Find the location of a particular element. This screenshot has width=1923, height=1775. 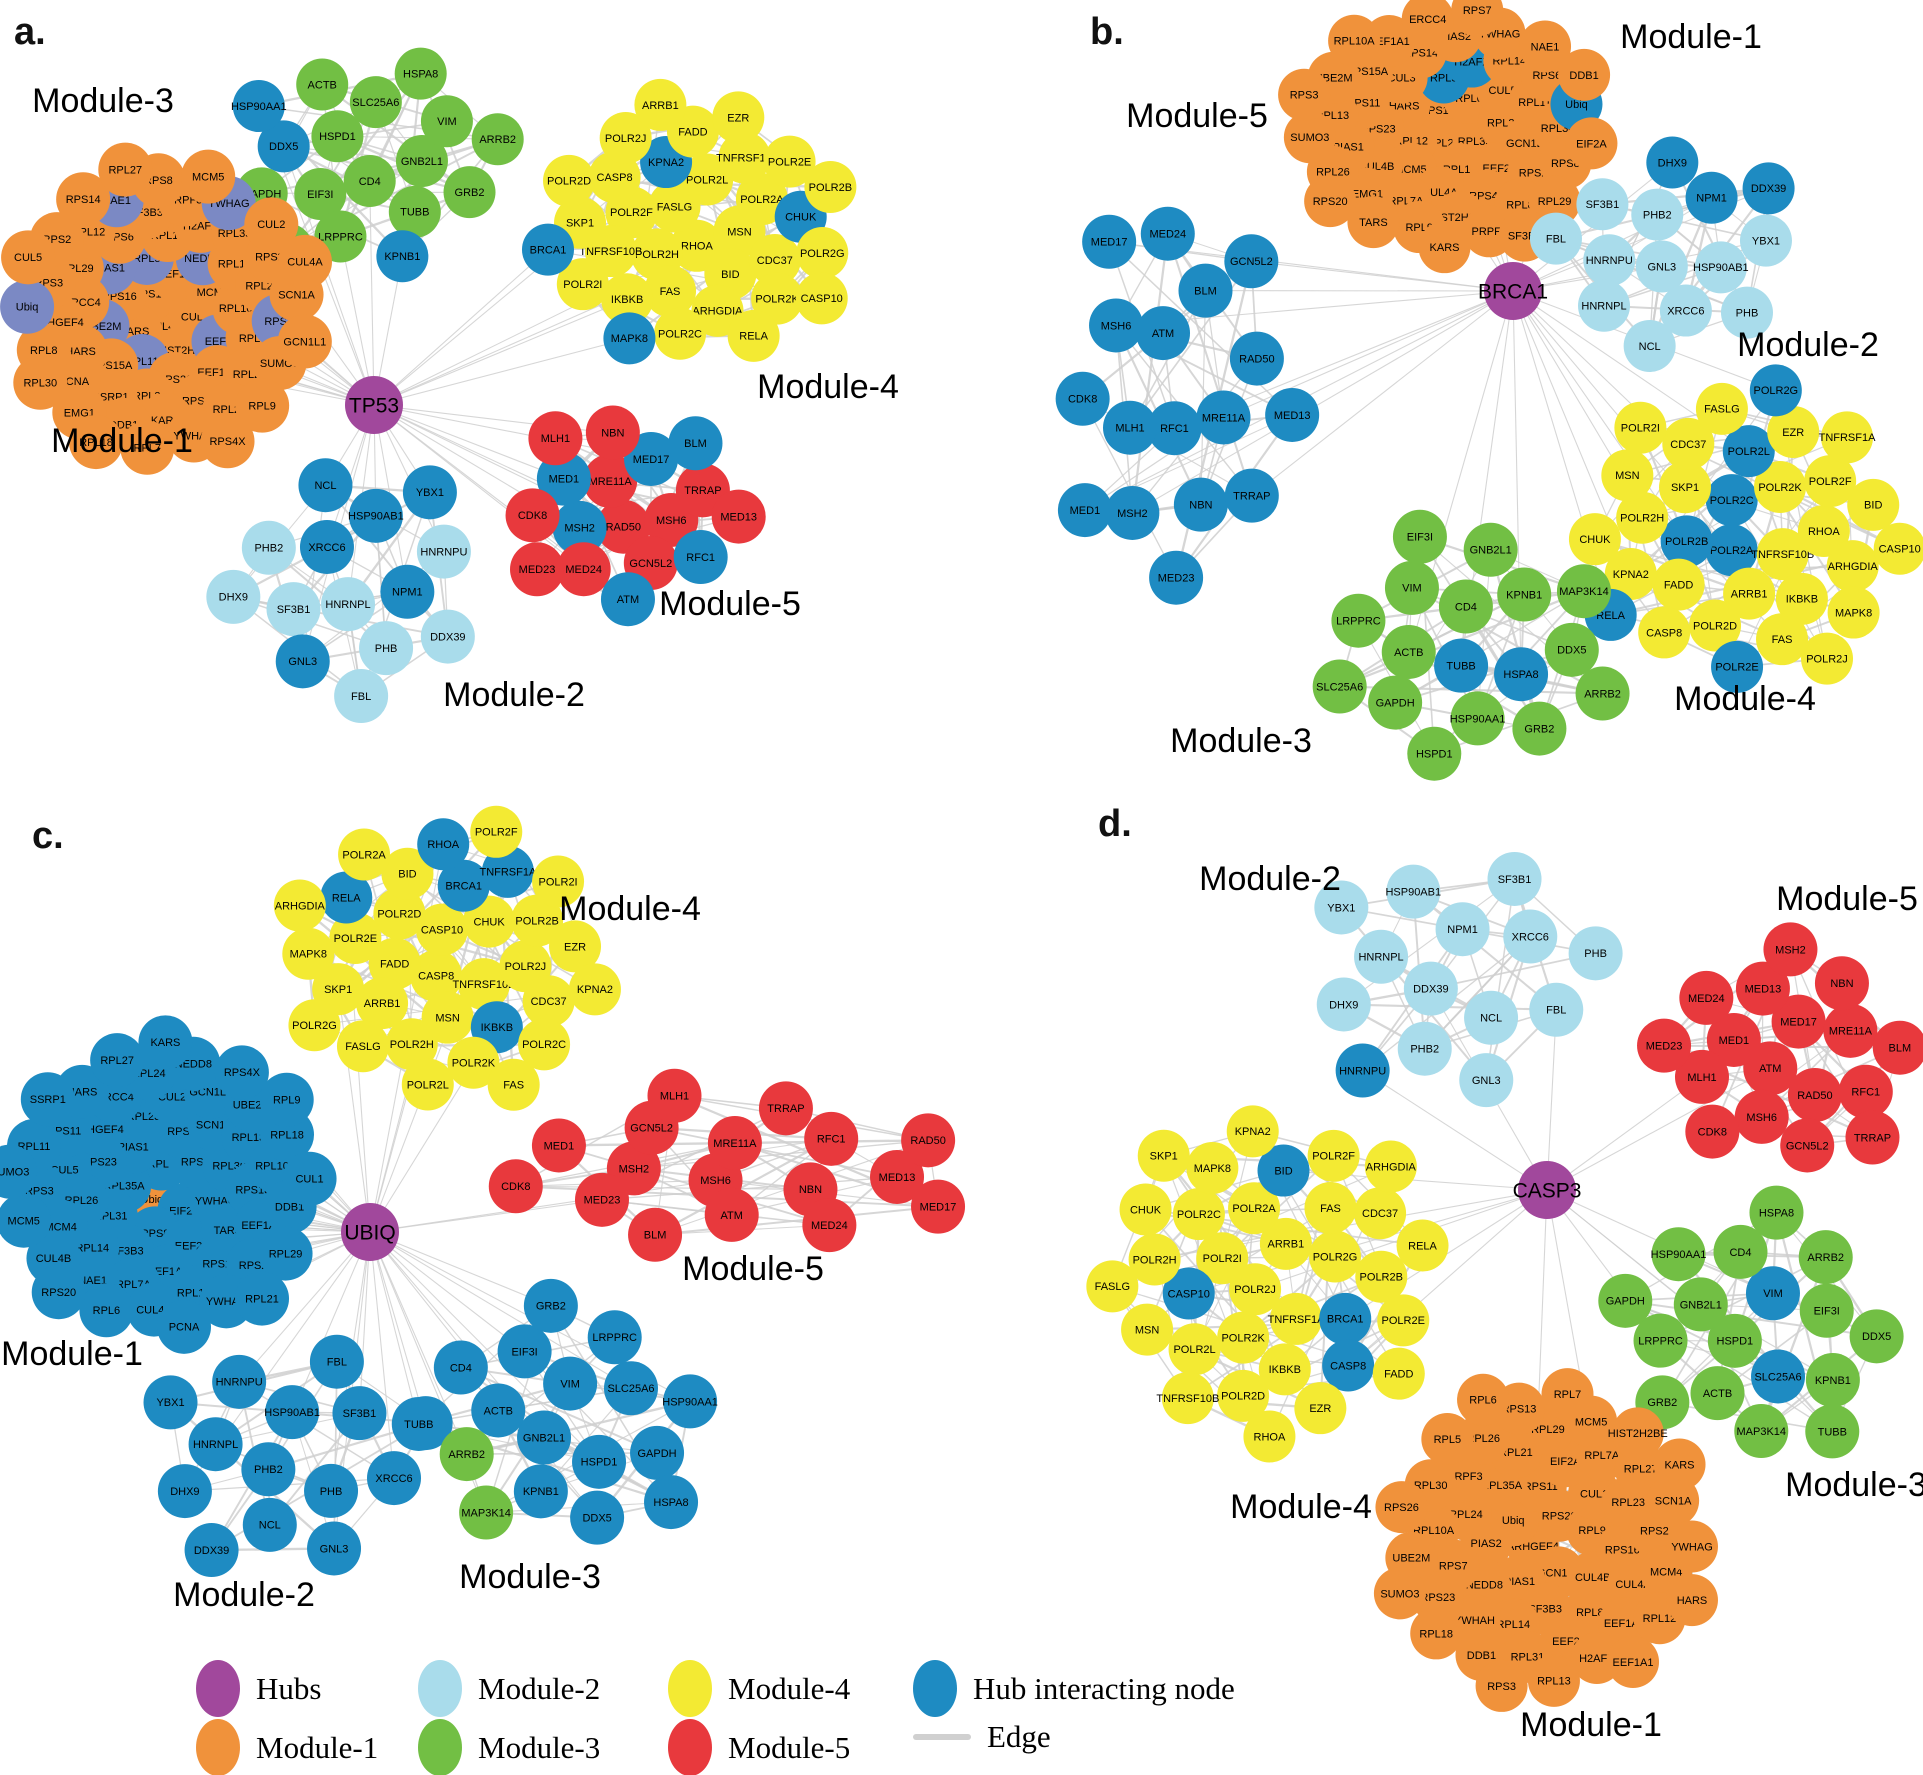

node-FAS is located at coordinates (1782, 639).